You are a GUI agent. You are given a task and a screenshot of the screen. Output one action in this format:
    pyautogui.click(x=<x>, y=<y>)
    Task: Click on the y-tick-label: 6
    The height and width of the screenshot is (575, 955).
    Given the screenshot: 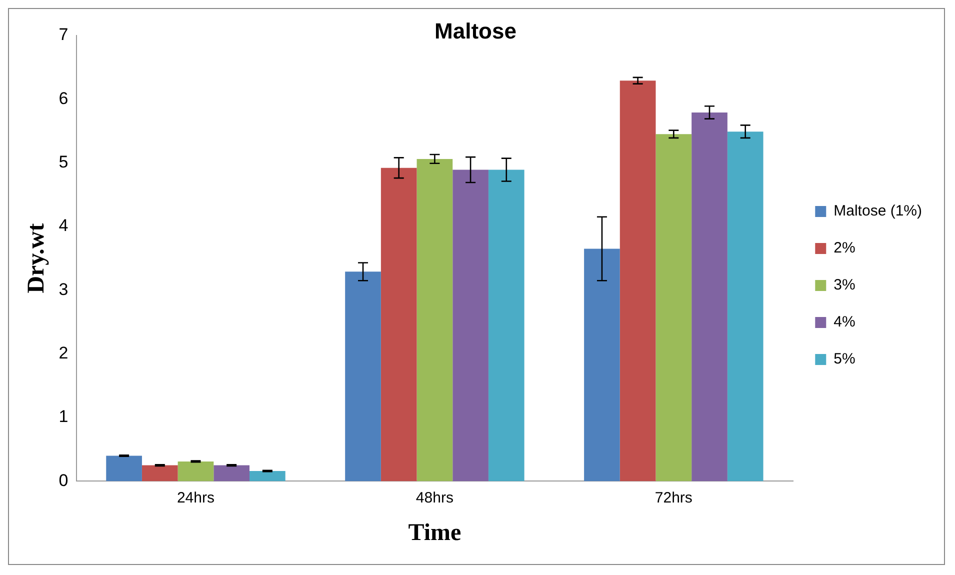 What is the action you would take?
    pyautogui.click(x=63, y=98)
    